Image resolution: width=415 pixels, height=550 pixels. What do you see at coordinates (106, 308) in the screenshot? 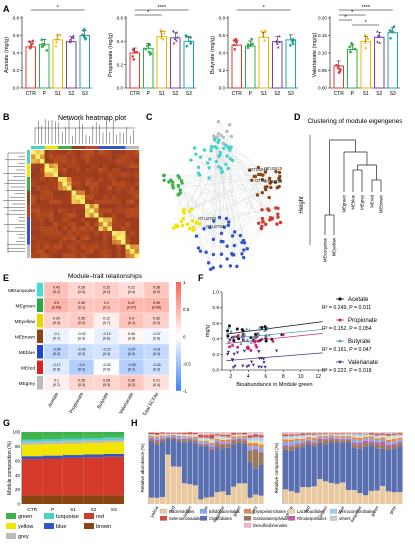
I see `cell-pvalue: (0.1)` at bounding box center [106, 308].